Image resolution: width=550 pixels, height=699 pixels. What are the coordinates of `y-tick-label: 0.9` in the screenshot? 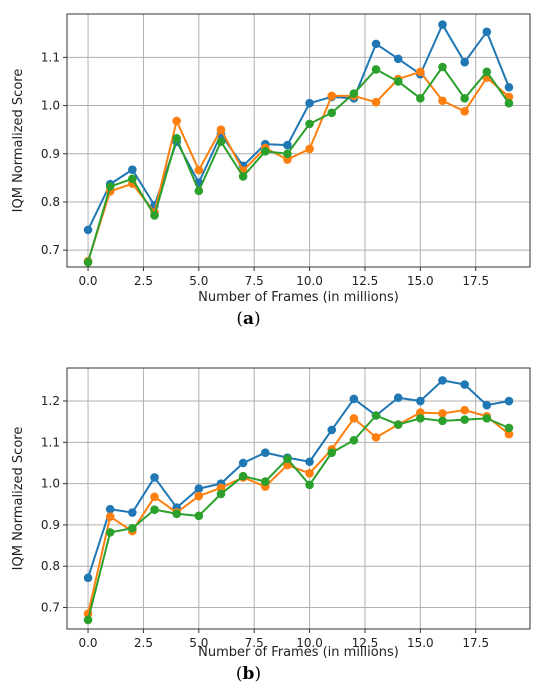 It's located at (50, 154).